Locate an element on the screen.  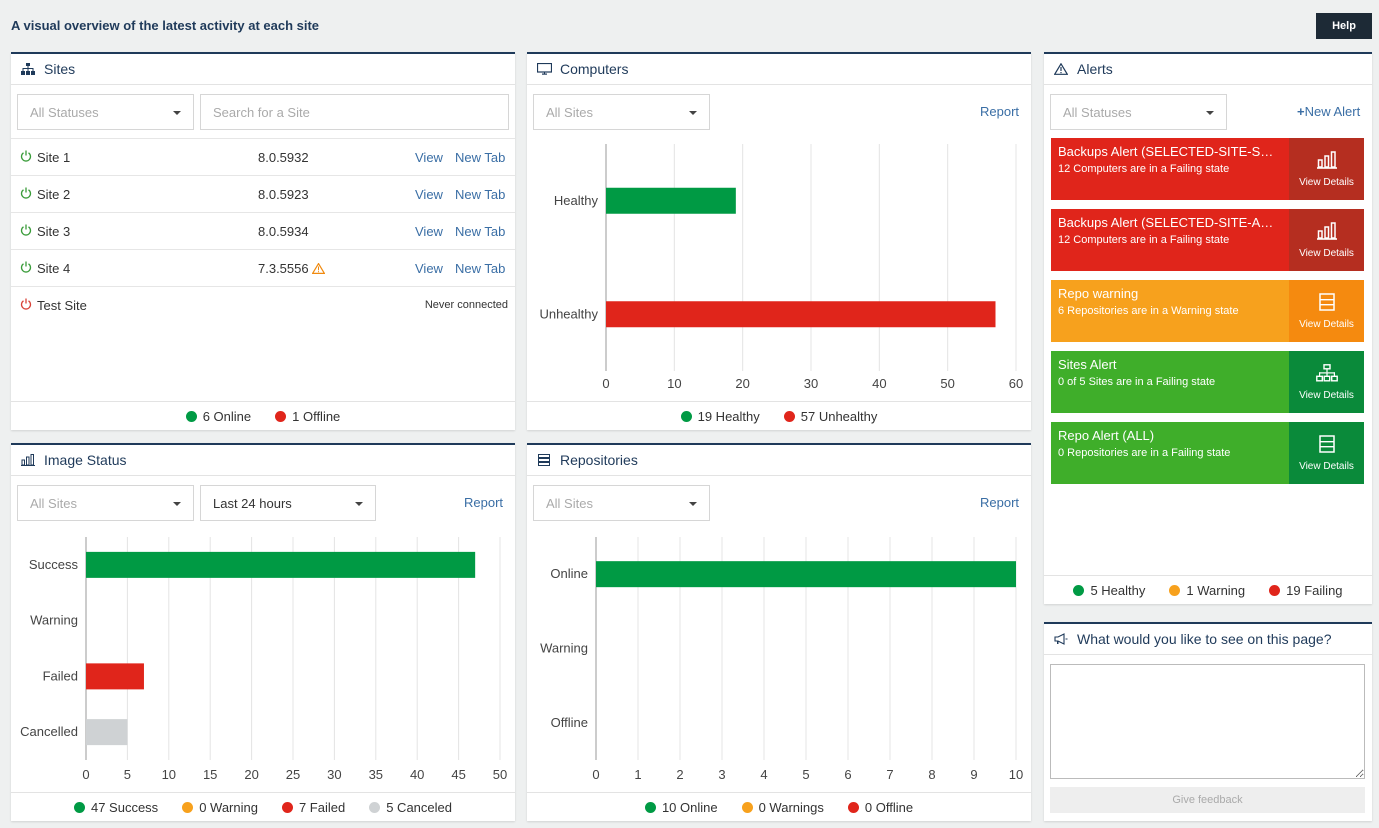
bar-success is located at coordinates (281, 564).